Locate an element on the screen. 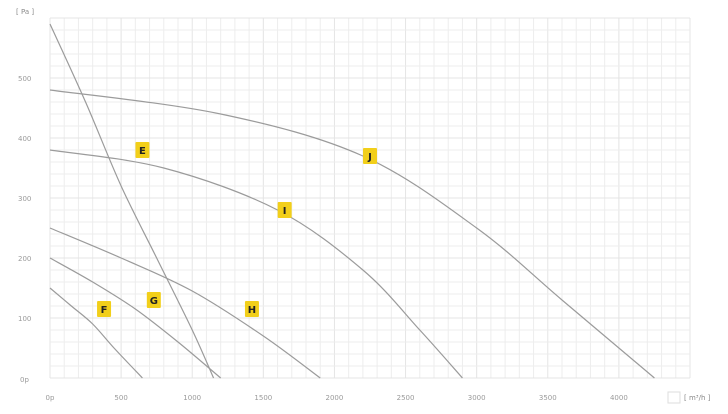 This screenshot has width=728, height=414. curve-label-h: H is located at coordinates (251, 309).